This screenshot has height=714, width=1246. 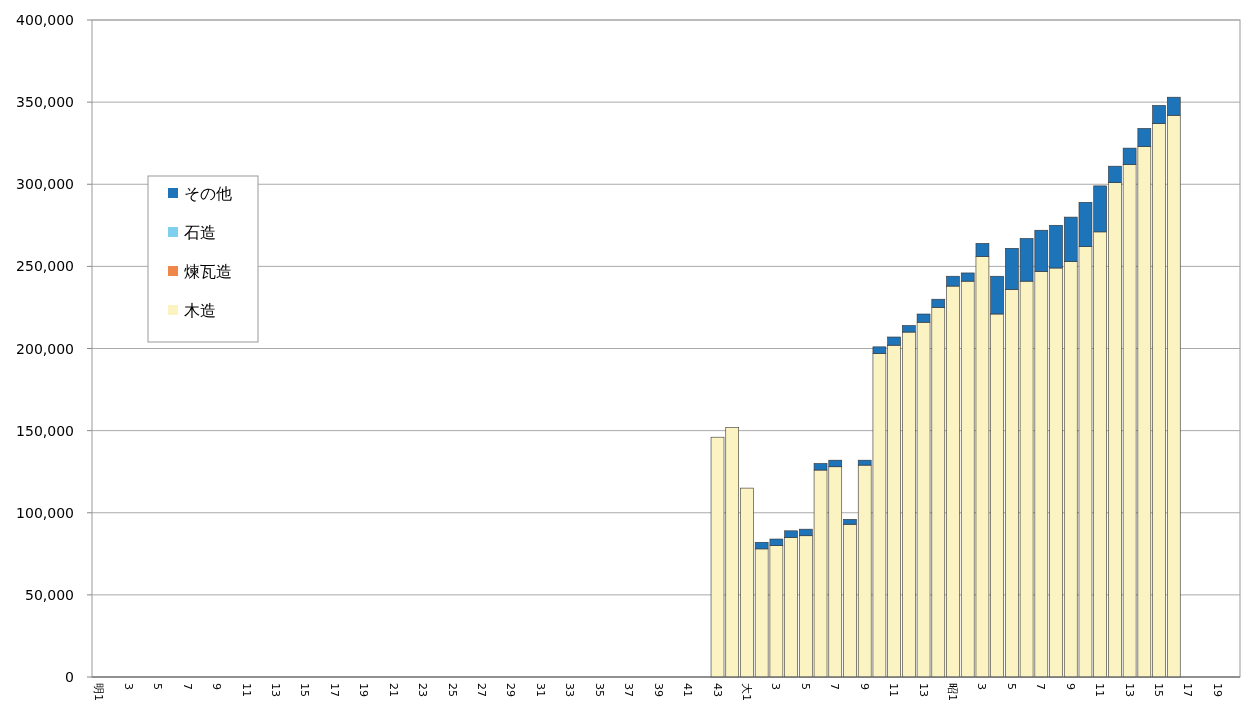 I want to click on x-tick-label: 43, so click(x=717, y=690).